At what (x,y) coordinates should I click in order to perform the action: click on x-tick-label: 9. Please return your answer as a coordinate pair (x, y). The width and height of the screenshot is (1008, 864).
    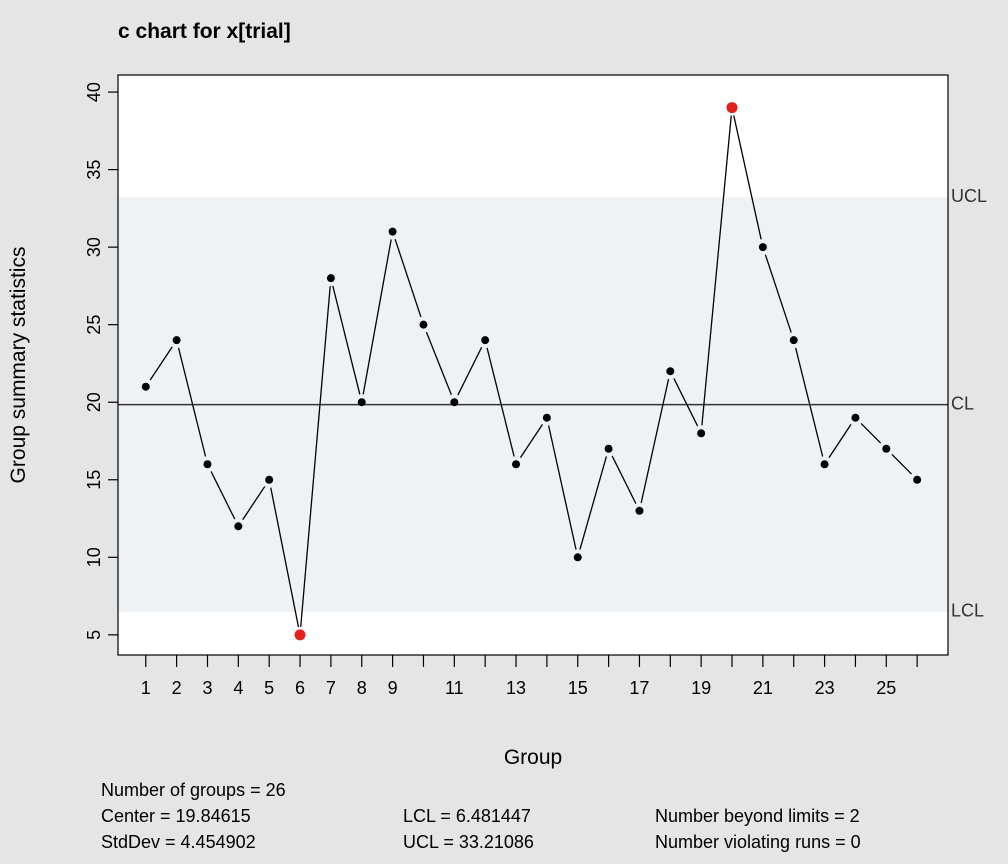
    Looking at the image, I should click on (393, 688).